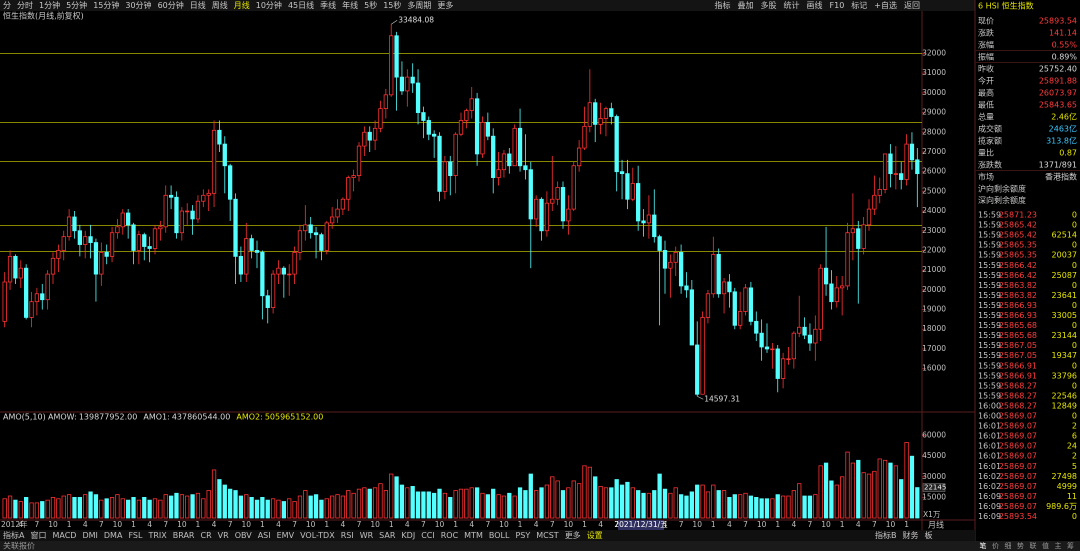  Describe the element at coordinates (989, 436) in the screenshot. I see `trade-time: 16:01` at that location.